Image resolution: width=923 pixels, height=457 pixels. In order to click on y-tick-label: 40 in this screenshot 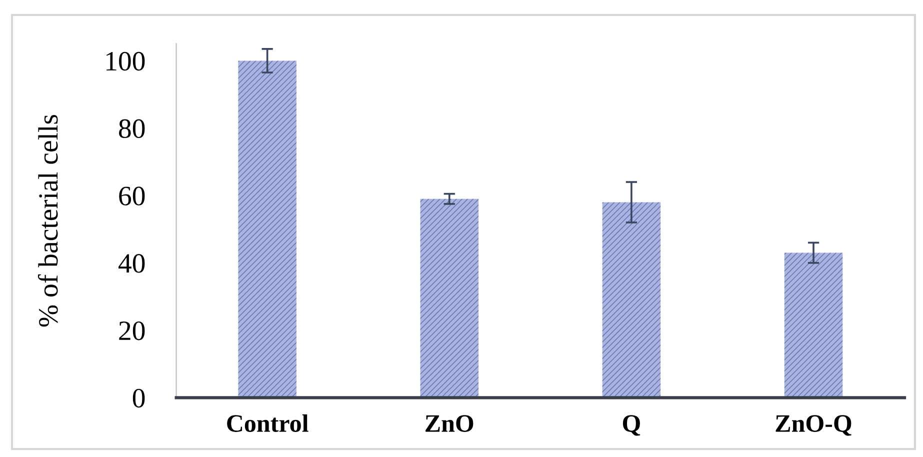, I will do `click(131, 263)`.